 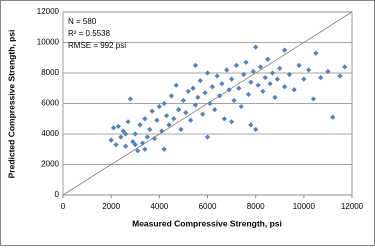 What do you see at coordinates (50, 72) in the screenshot?
I see `y-tick-label: 8000` at bounding box center [50, 72].